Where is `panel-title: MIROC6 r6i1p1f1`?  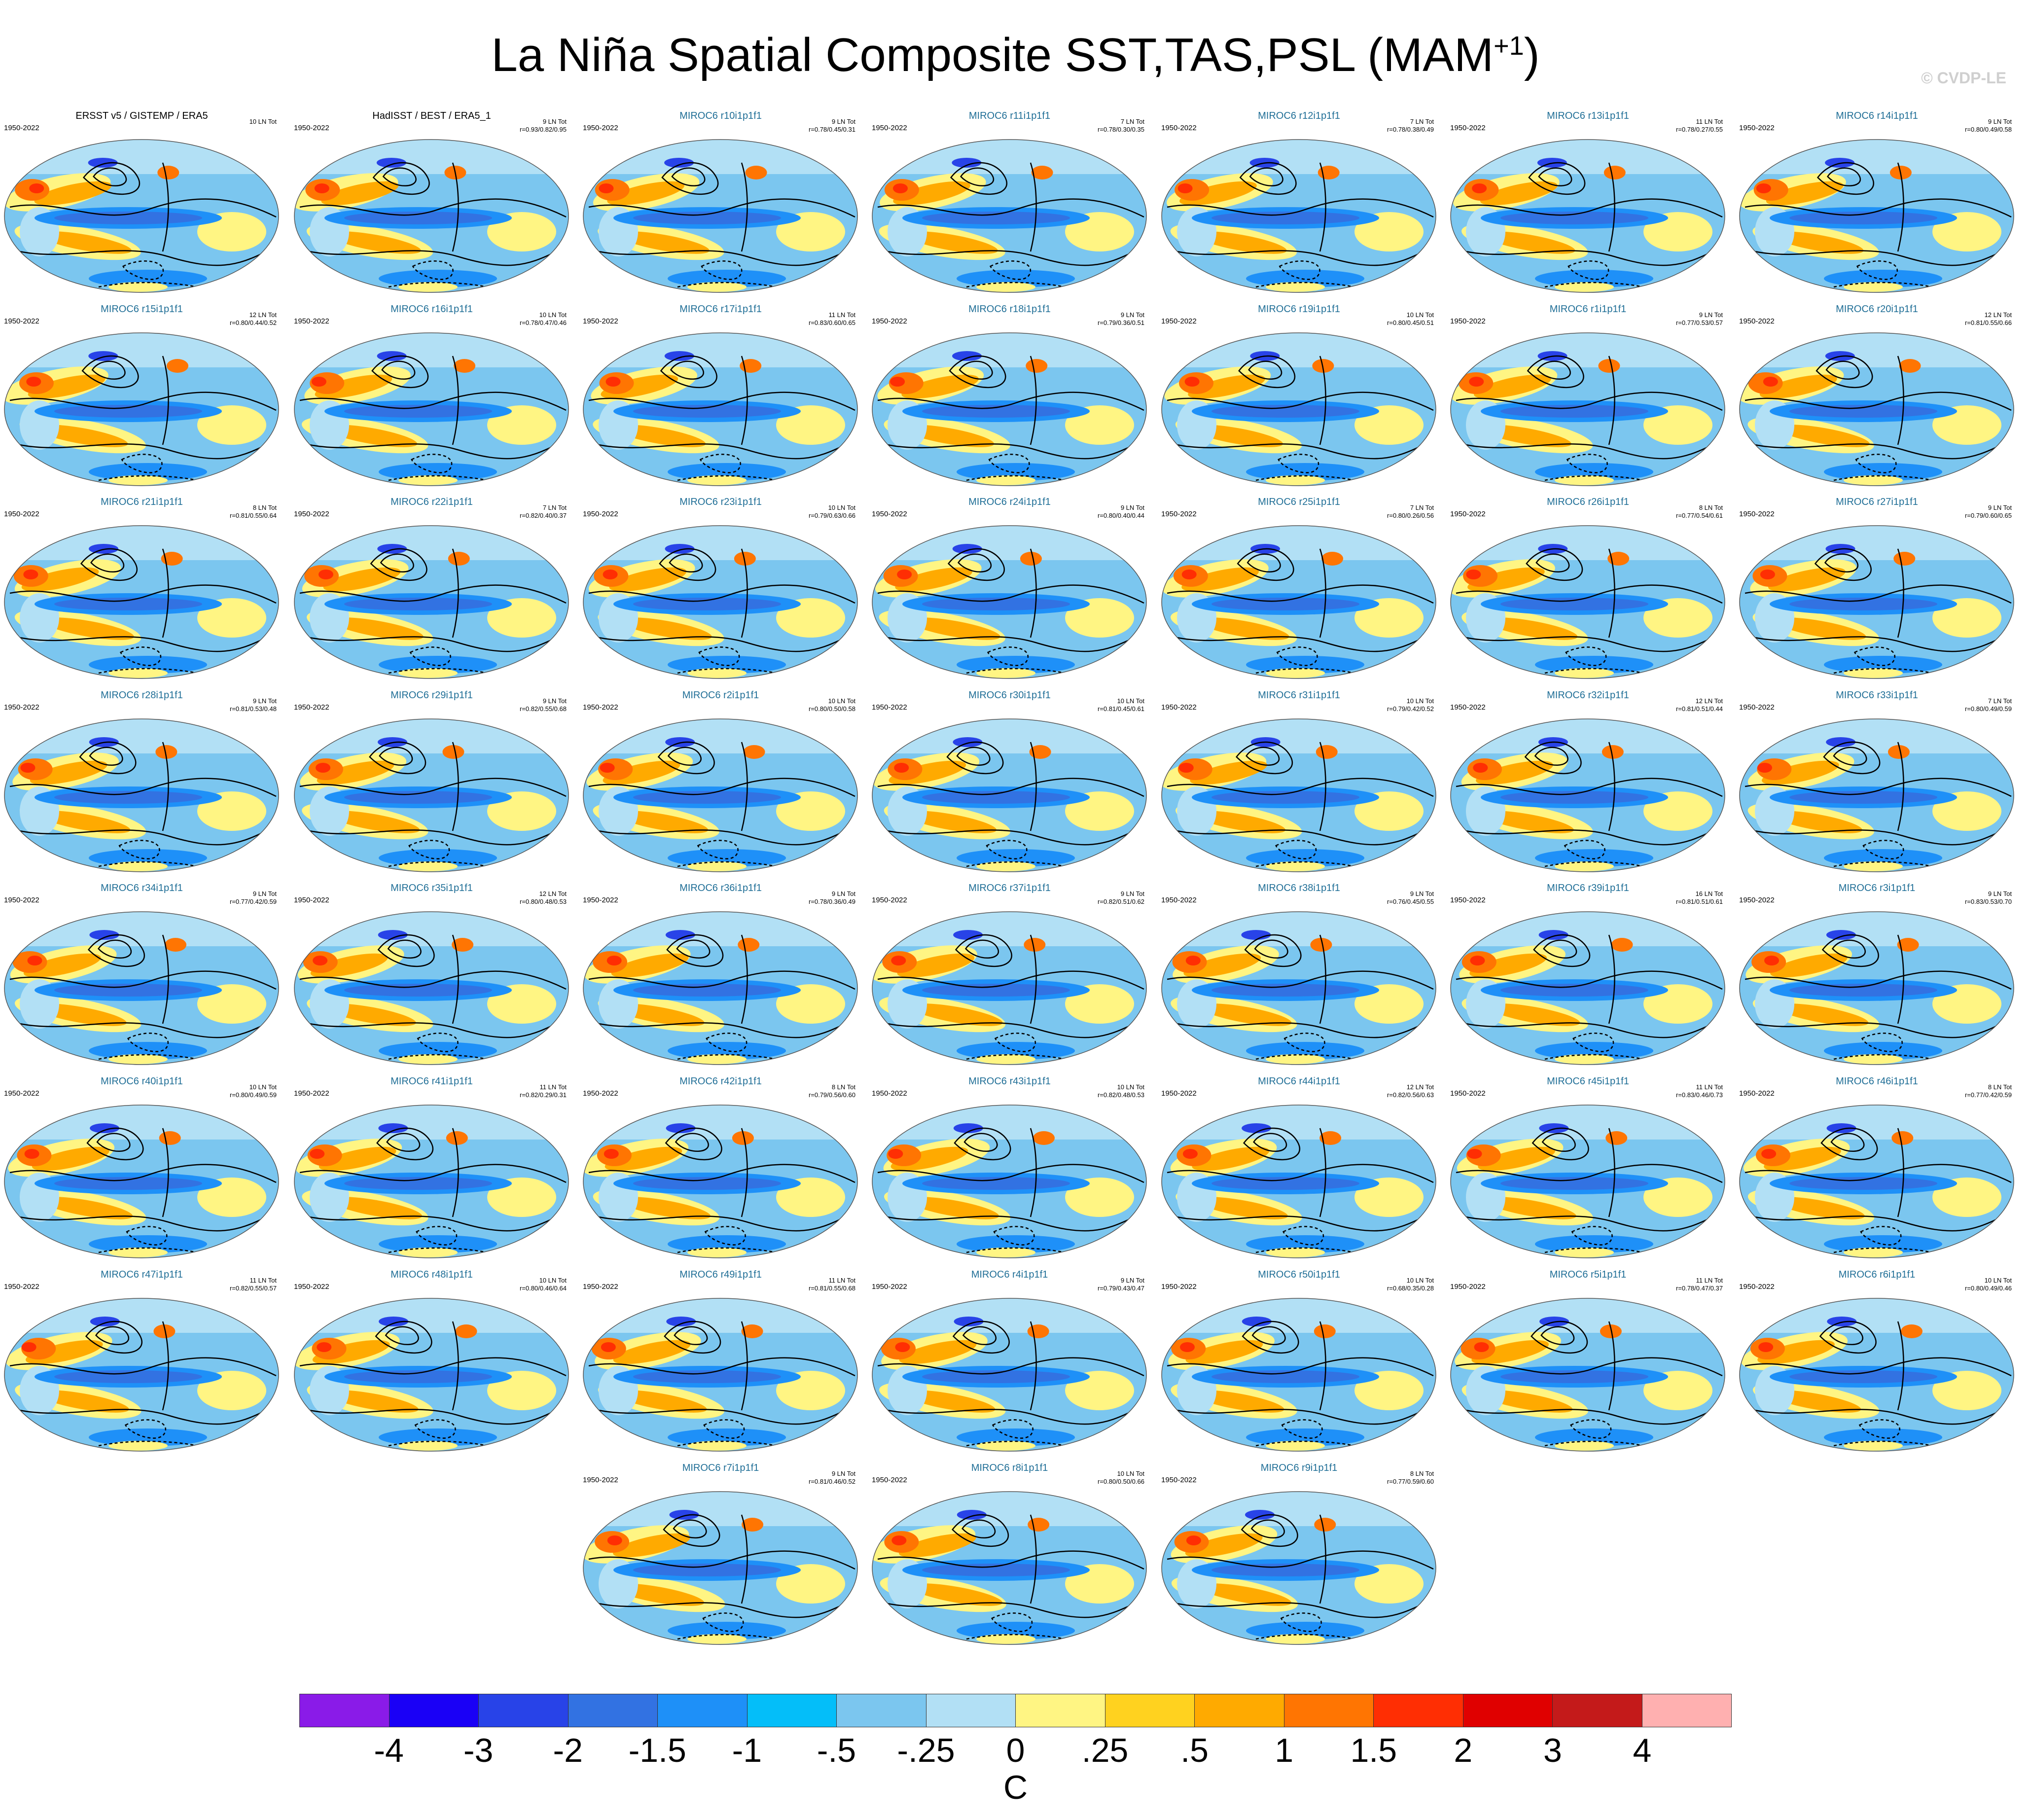 panel-title: MIROC6 r6i1p1f1 is located at coordinates (1877, 1274).